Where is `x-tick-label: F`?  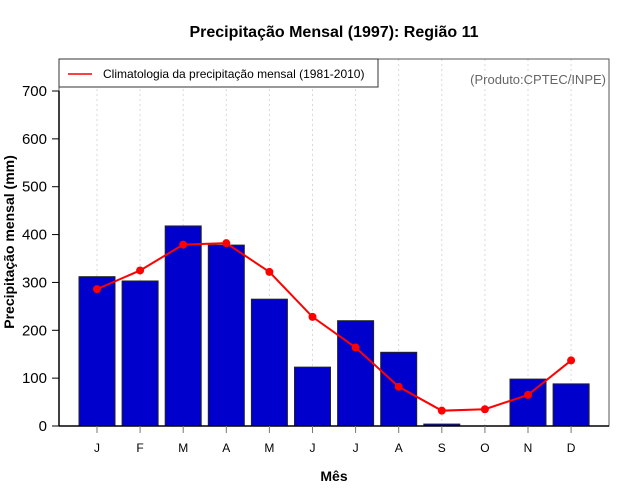
x-tick-label: F is located at coordinates (139, 448).